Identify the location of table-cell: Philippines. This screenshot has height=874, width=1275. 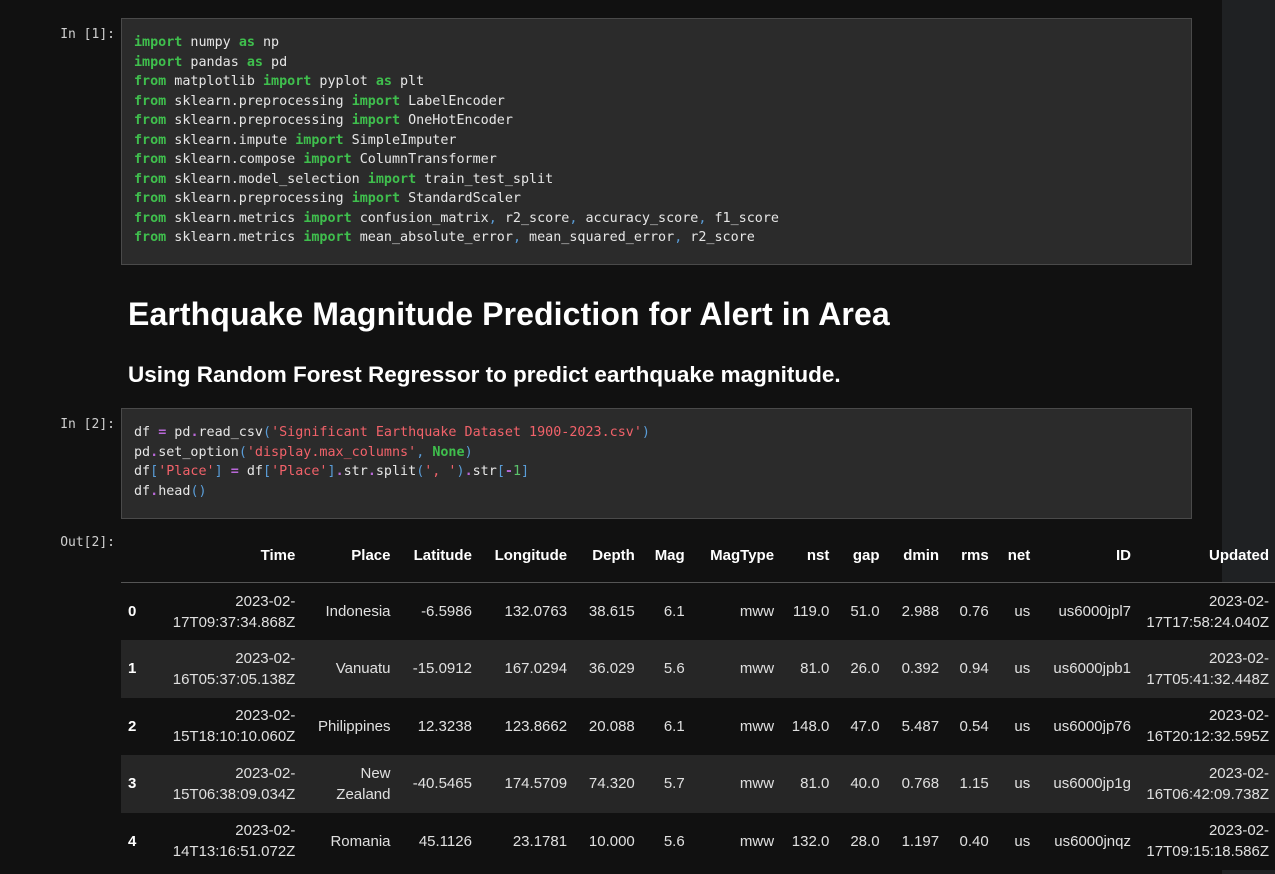
(354, 726).